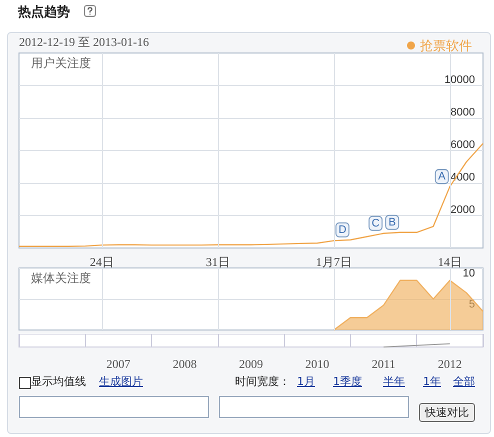 The height and width of the screenshot is (437, 494). Describe the element at coordinates (468, 274) in the screenshot. I see `y-tick-label: 10` at that location.